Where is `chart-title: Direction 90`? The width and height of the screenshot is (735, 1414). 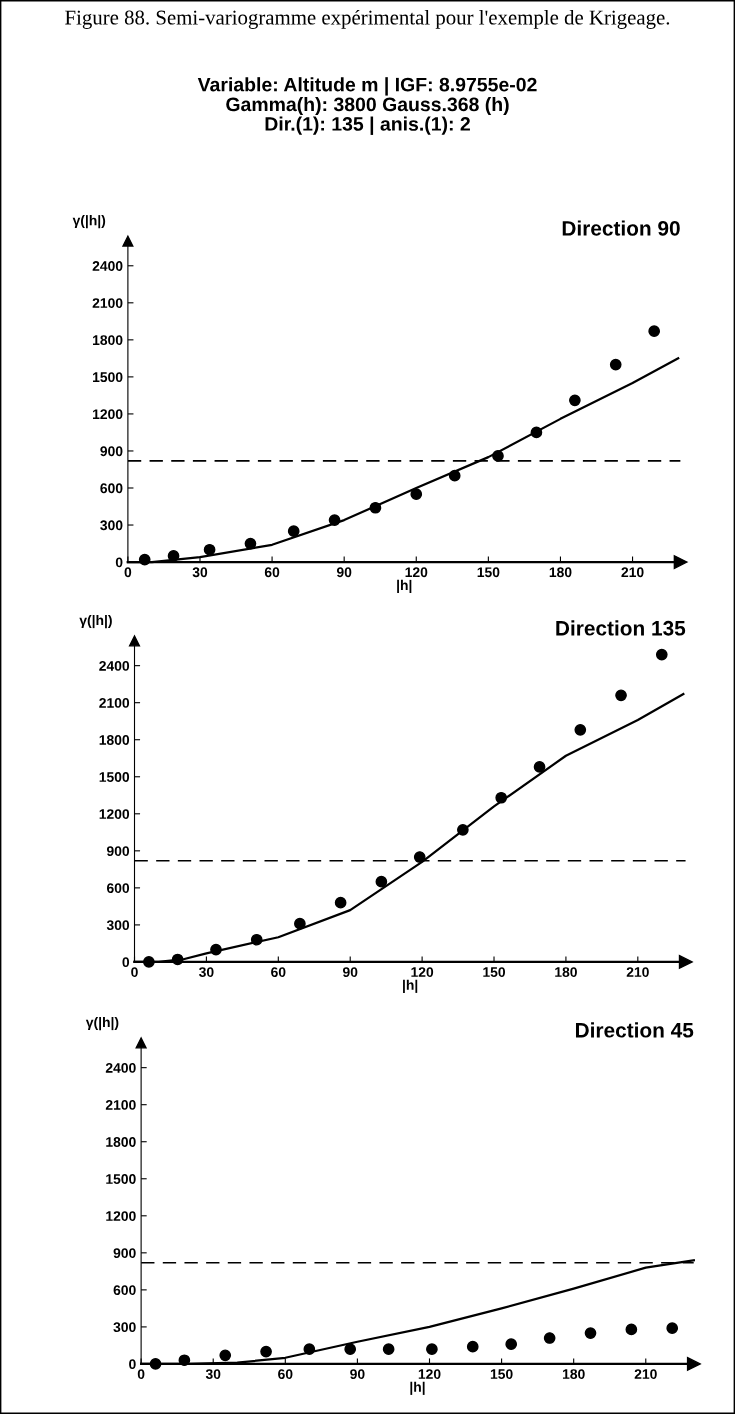 chart-title: Direction 90 is located at coordinates (621, 228).